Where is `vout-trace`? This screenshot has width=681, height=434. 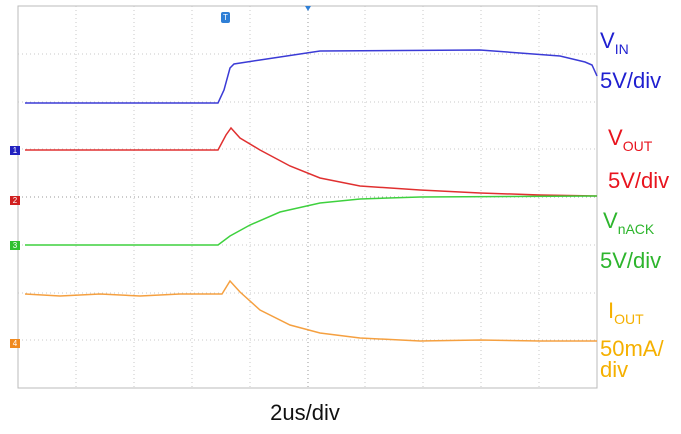
vout-trace is located at coordinates (311, 161).